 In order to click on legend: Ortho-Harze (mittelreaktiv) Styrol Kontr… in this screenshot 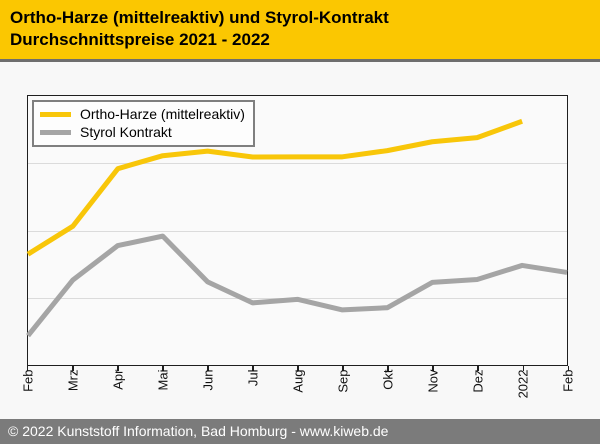, I will do `click(143, 123)`.